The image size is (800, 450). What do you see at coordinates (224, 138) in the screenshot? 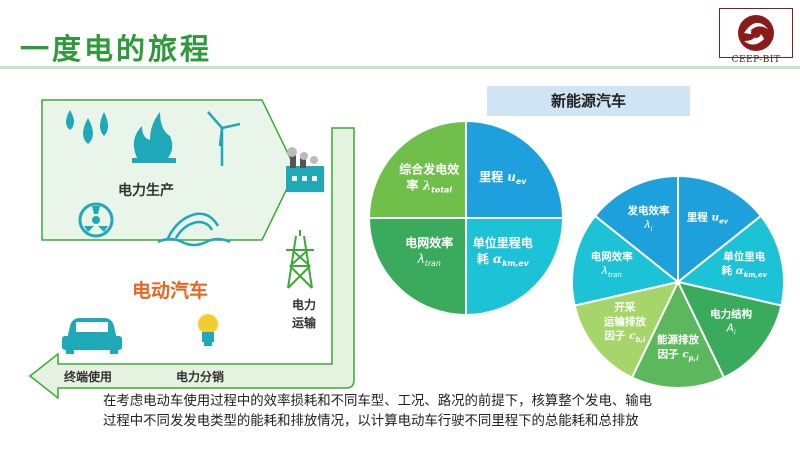
I see `wind-turbine-icon` at bounding box center [224, 138].